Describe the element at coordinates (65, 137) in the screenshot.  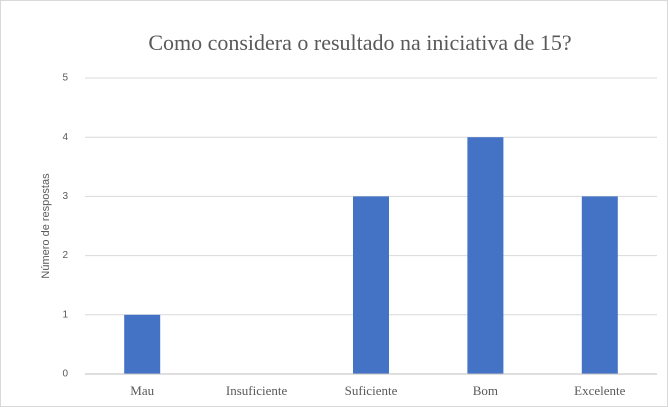
I see `y-tick-label: 4` at that location.